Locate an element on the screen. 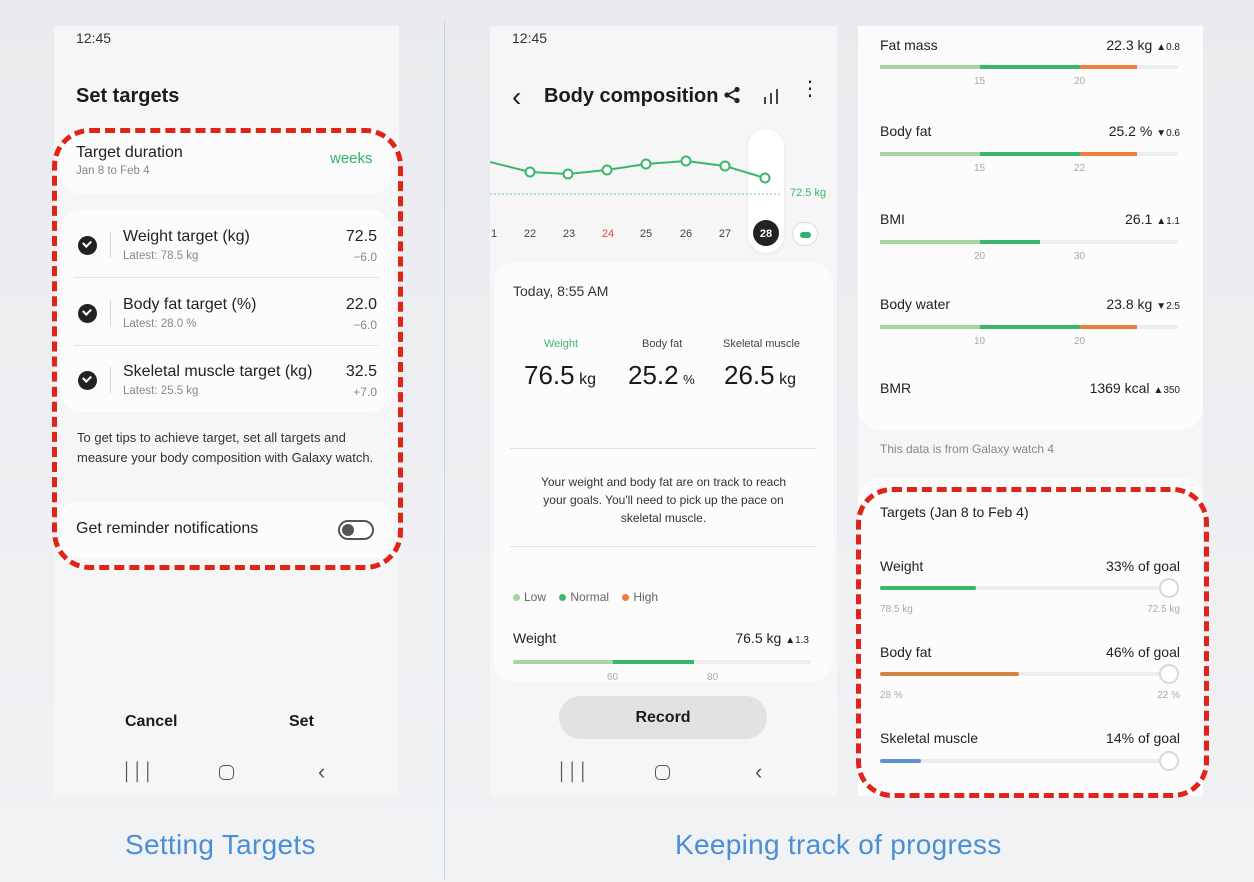 Image resolution: width=1254 pixels, height=882 pixels. high-segment is located at coordinates (1108, 67).